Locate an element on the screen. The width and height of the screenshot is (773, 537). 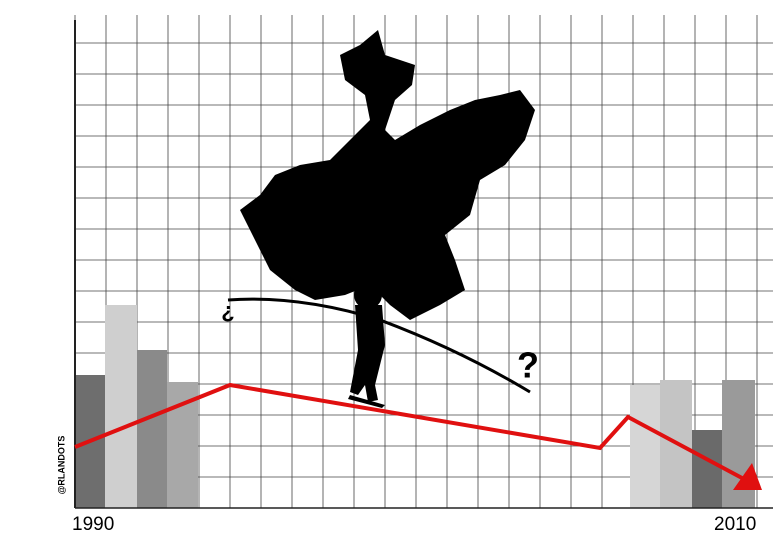
signature: @RLANDOTS is located at coordinates (61, 465).